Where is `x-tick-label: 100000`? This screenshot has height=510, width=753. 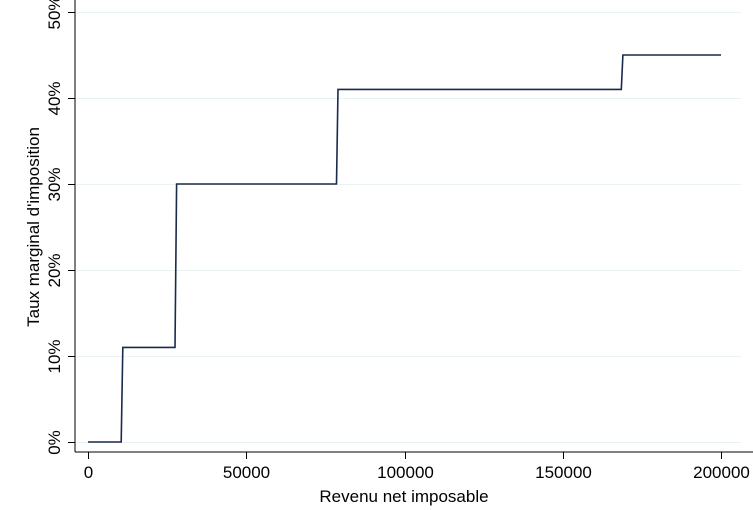 x-tick-label: 100000 is located at coordinates (405, 472).